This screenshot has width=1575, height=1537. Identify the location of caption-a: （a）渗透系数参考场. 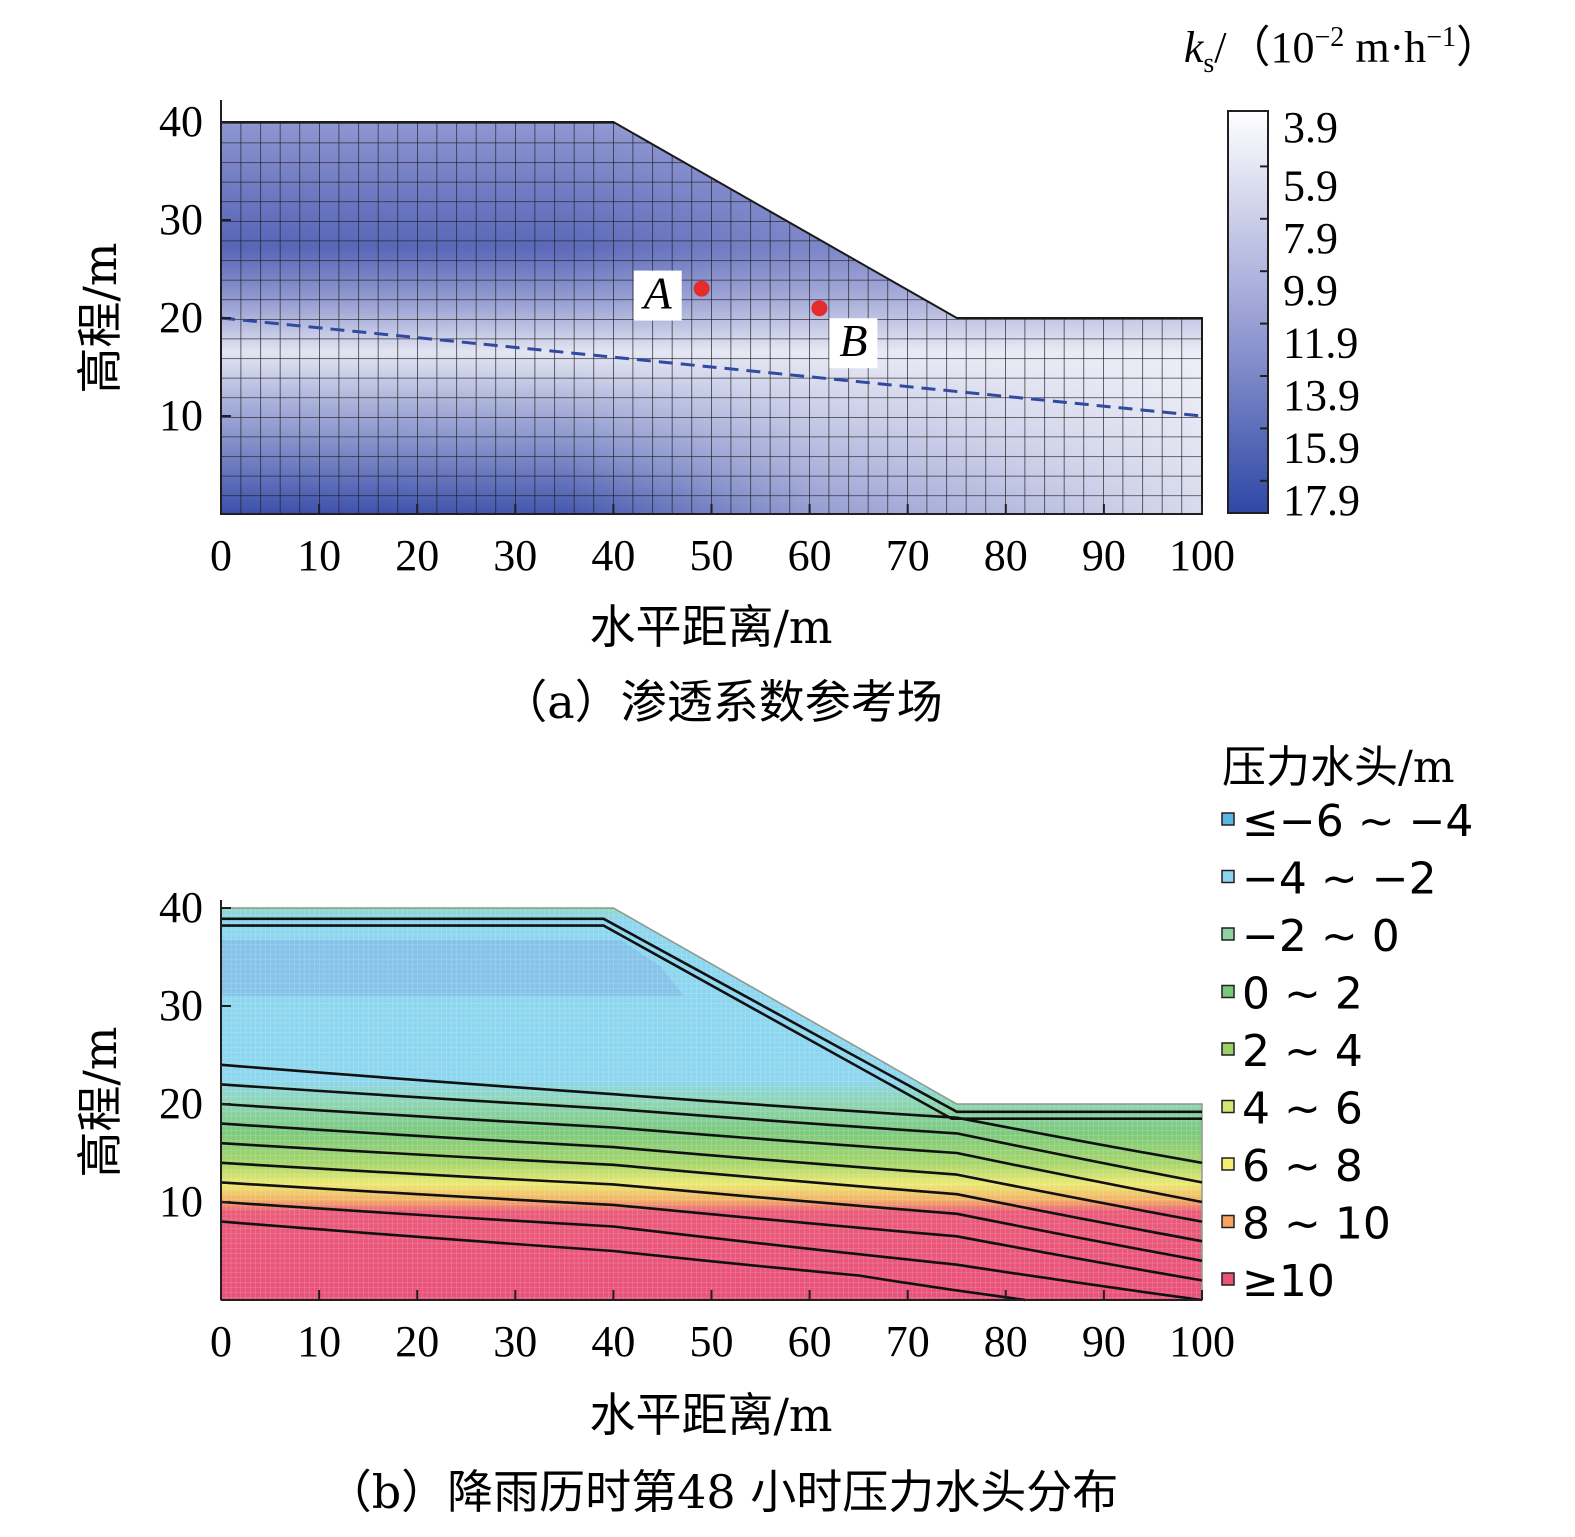
(721, 702).